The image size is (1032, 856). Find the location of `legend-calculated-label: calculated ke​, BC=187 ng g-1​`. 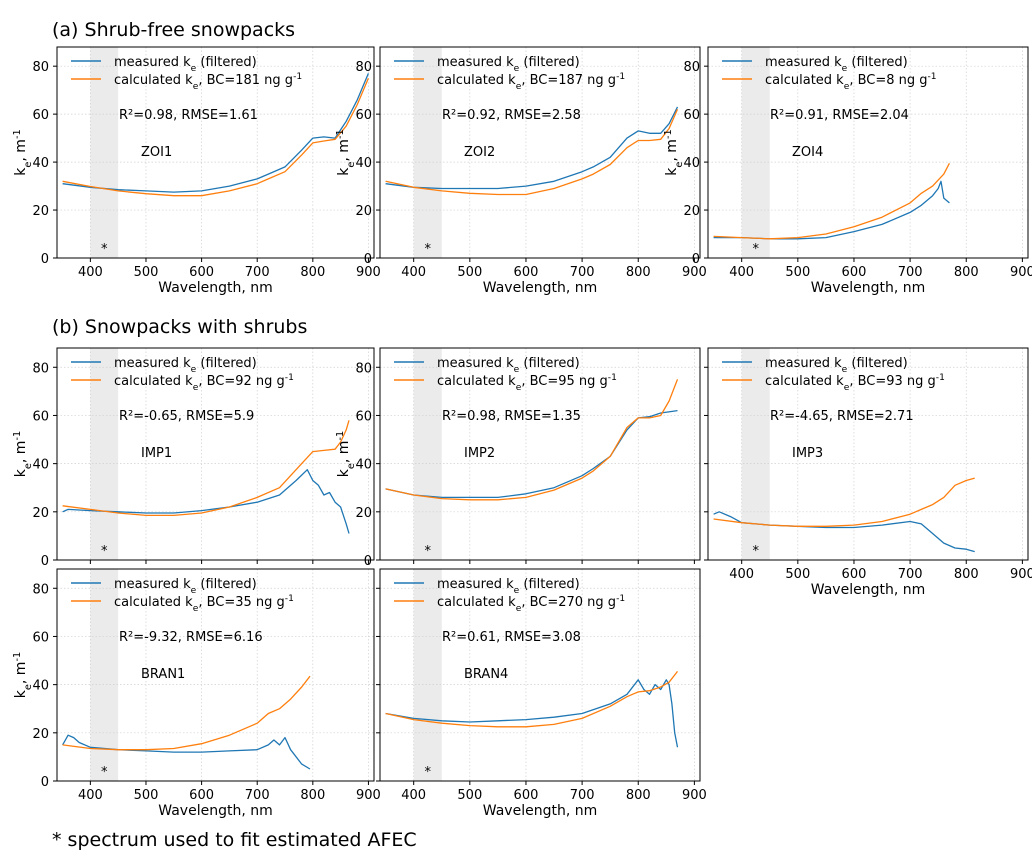

legend-calculated-label: calculated ke​, BC=187 ng g-1​ is located at coordinates (531, 82).